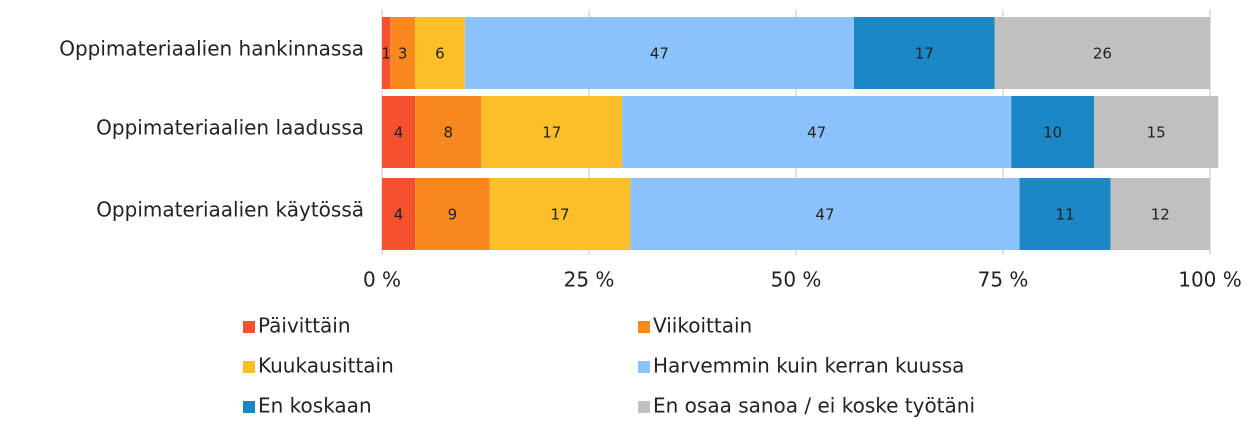  I want to click on x-tick-label: 25 %, so click(589, 280).